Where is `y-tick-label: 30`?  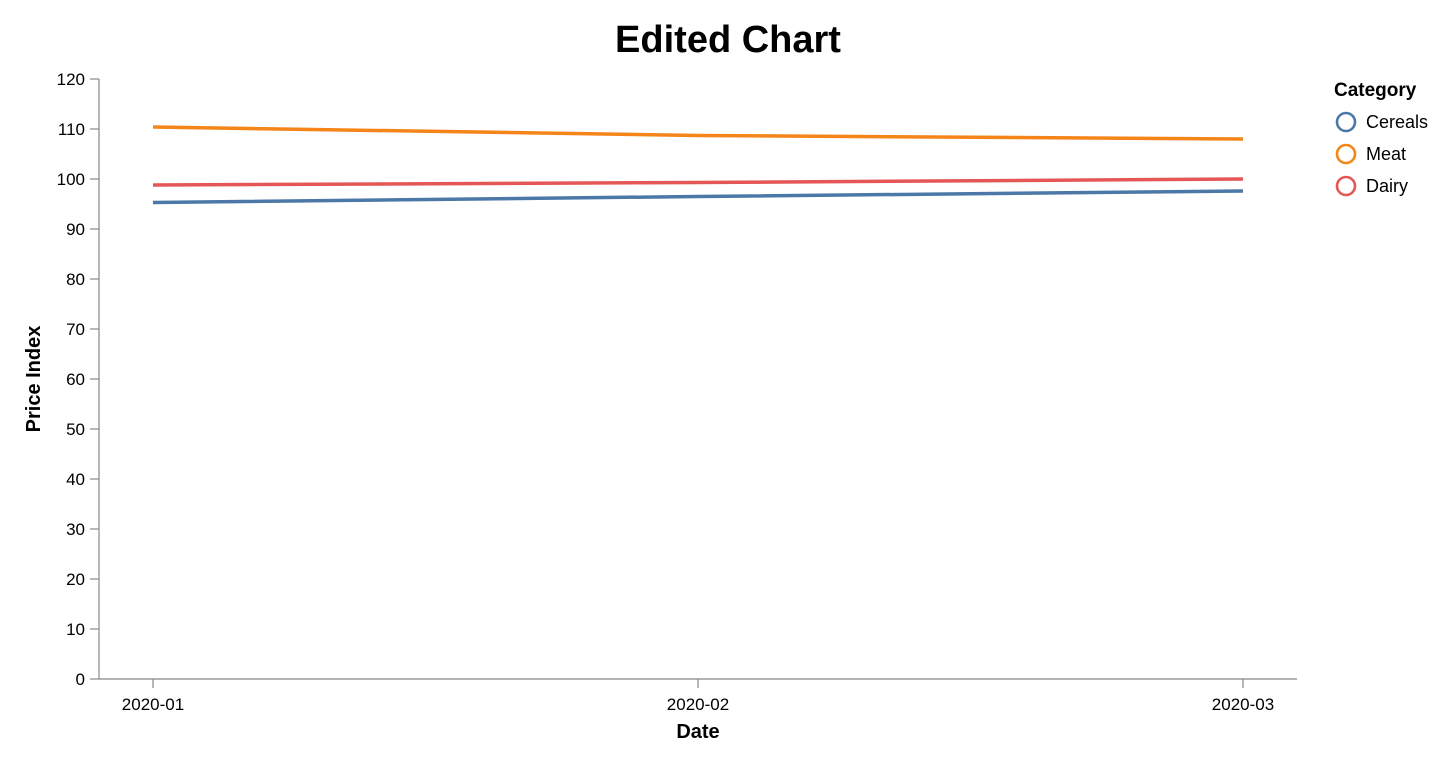 y-tick-label: 30 is located at coordinates (75, 529).